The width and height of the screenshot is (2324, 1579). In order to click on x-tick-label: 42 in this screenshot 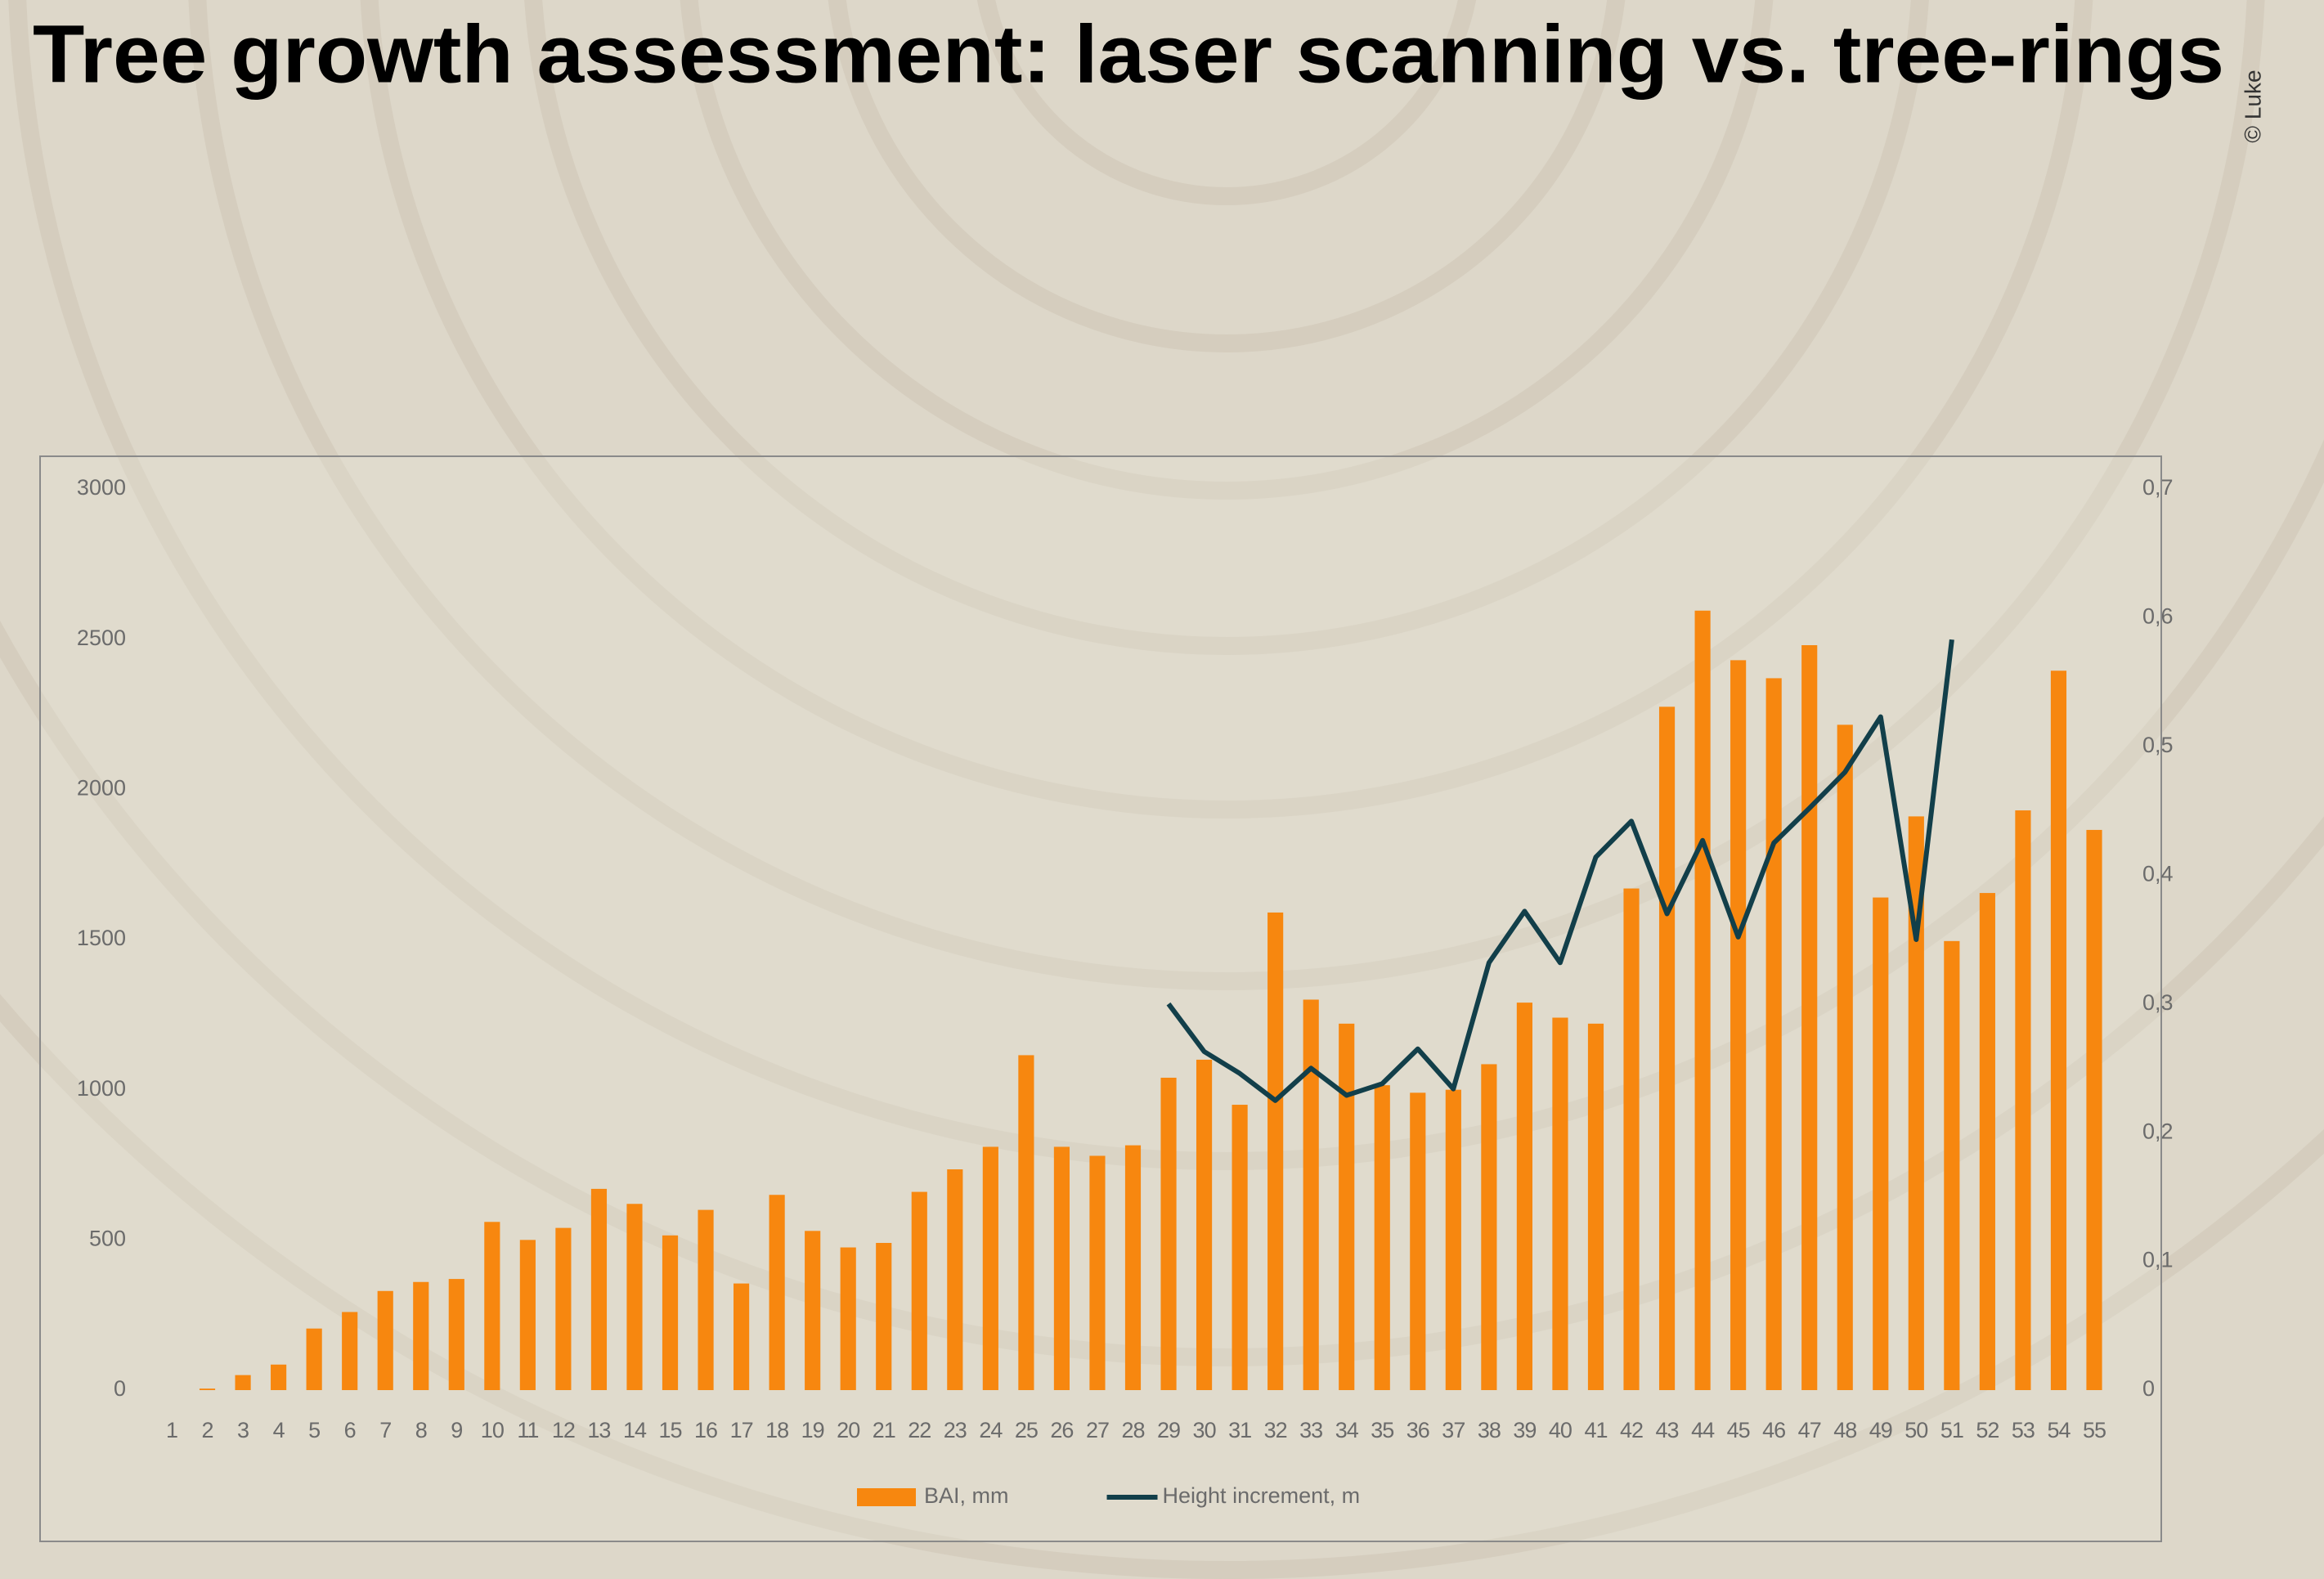, I will do `click(1632, 1430)`.